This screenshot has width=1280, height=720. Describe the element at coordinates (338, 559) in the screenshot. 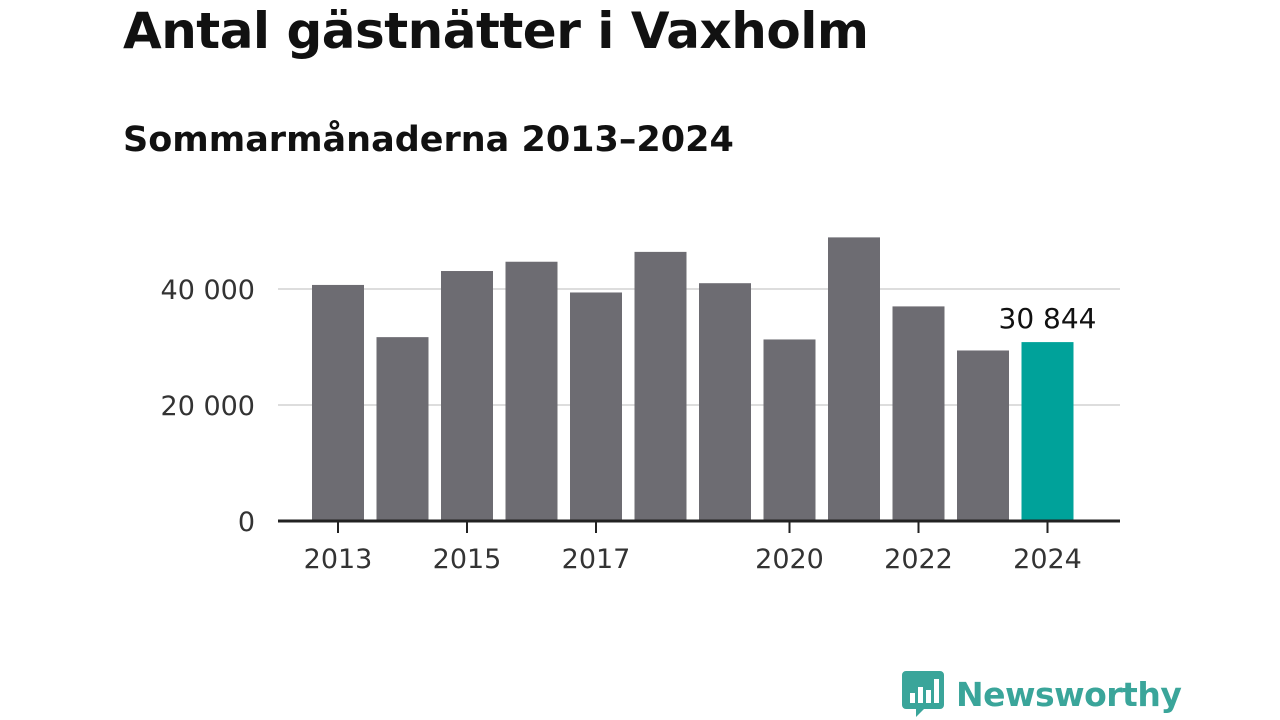

I see `x-tick-label: 2013` at that location.